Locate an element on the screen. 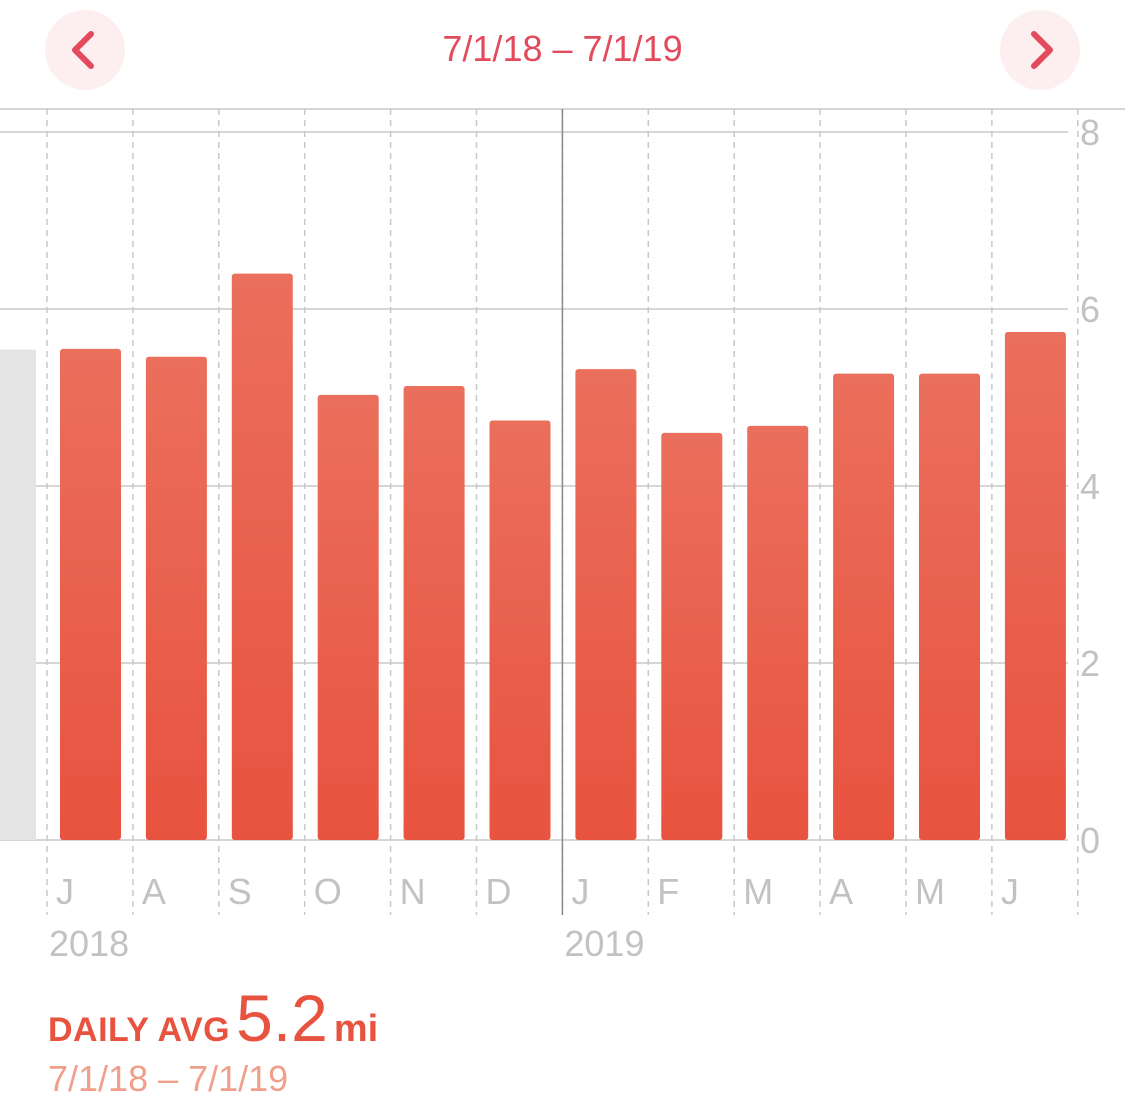 Image resolution: width=1125 pixels, height=1114 pixels. month-label: D is located at coordinates (499, 891).